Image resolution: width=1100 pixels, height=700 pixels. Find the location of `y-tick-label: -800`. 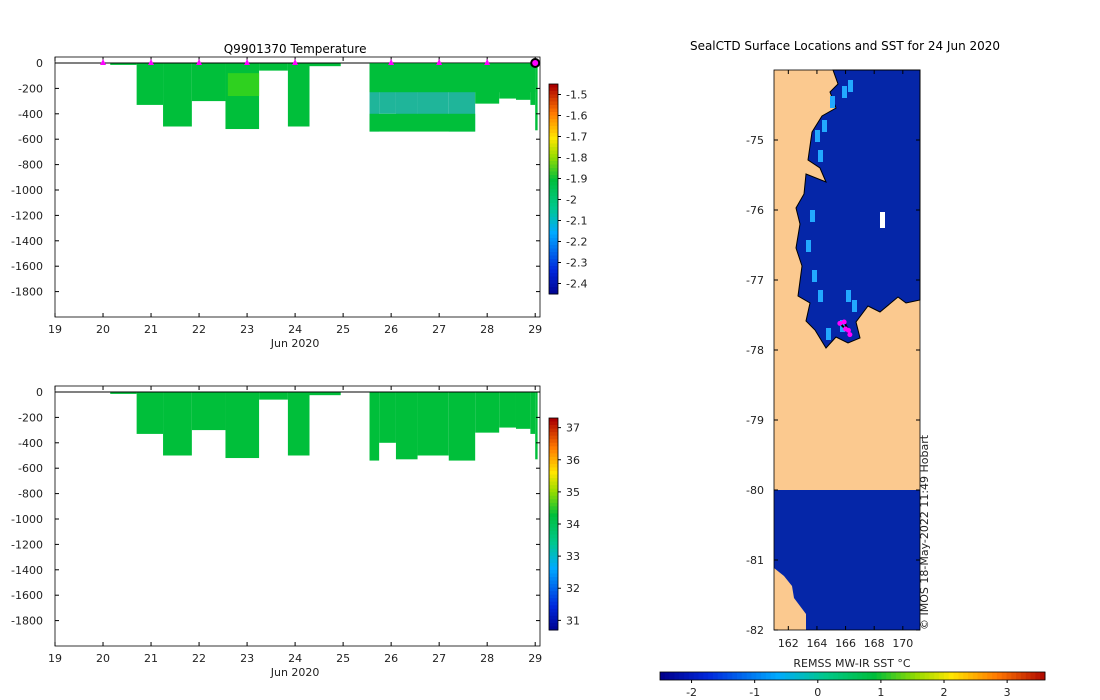

y-tick-label: -800 is located at coordinates (30, 494).